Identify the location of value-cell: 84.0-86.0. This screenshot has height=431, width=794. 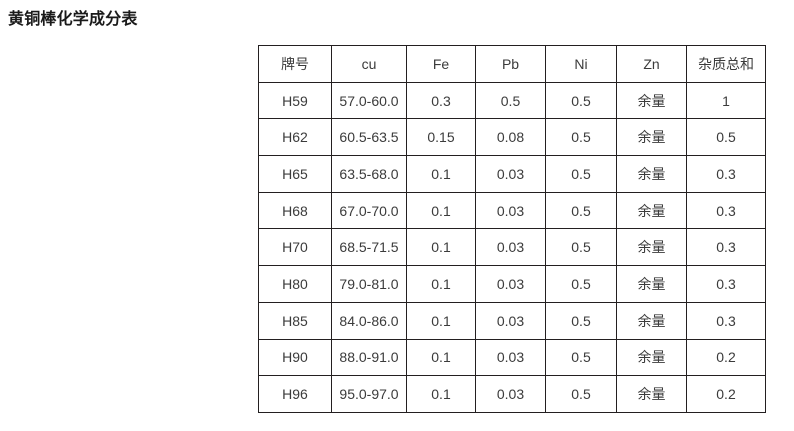
(369, 320).